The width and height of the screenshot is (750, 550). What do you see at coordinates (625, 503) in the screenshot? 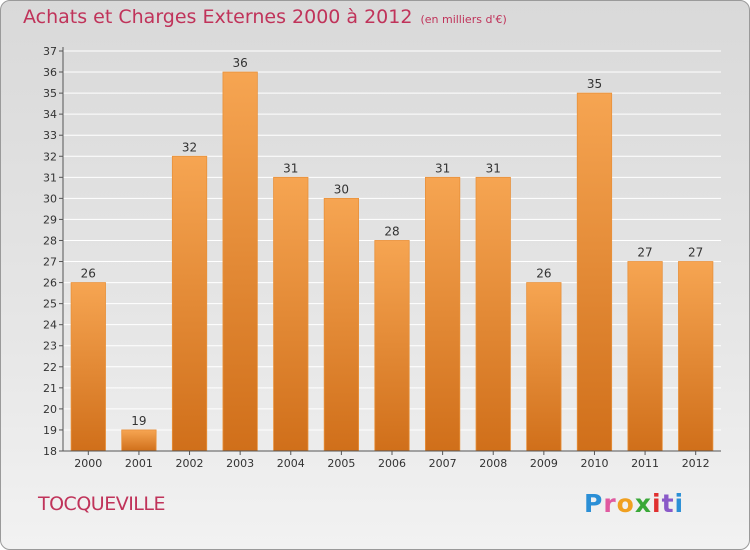
I see `logo-letter: o` at bounding box center [625, 503].